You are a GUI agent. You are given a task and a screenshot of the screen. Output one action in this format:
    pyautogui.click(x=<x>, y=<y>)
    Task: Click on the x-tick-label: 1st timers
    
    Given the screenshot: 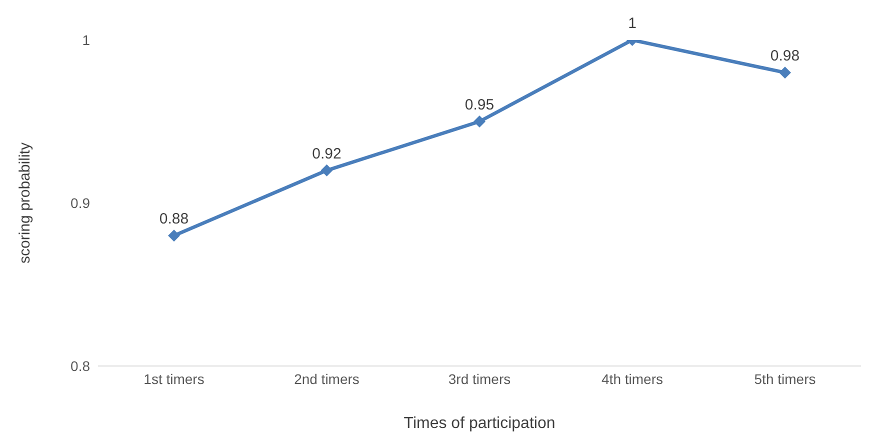 What is the action you would take?
    pyautogui.click(x=174, y=378)
    